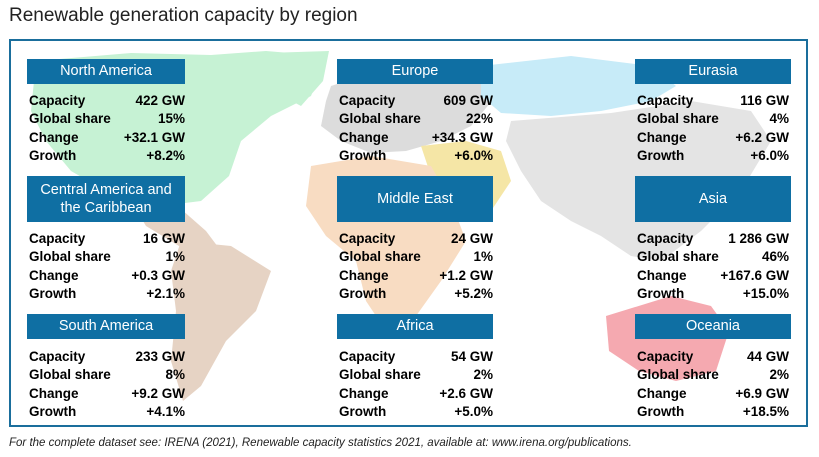  I want to click on stat-row-share: Global share 8%, so click(107, 375).